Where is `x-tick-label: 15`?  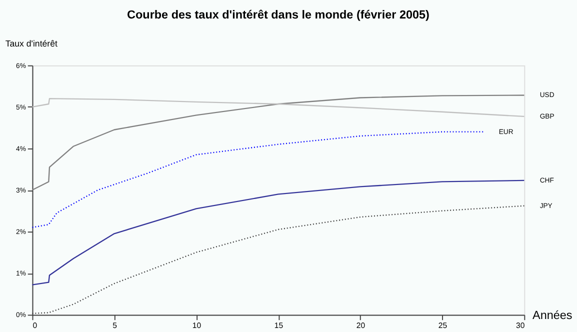 x-tick-label: 15 is located at coordinates (279, 325).